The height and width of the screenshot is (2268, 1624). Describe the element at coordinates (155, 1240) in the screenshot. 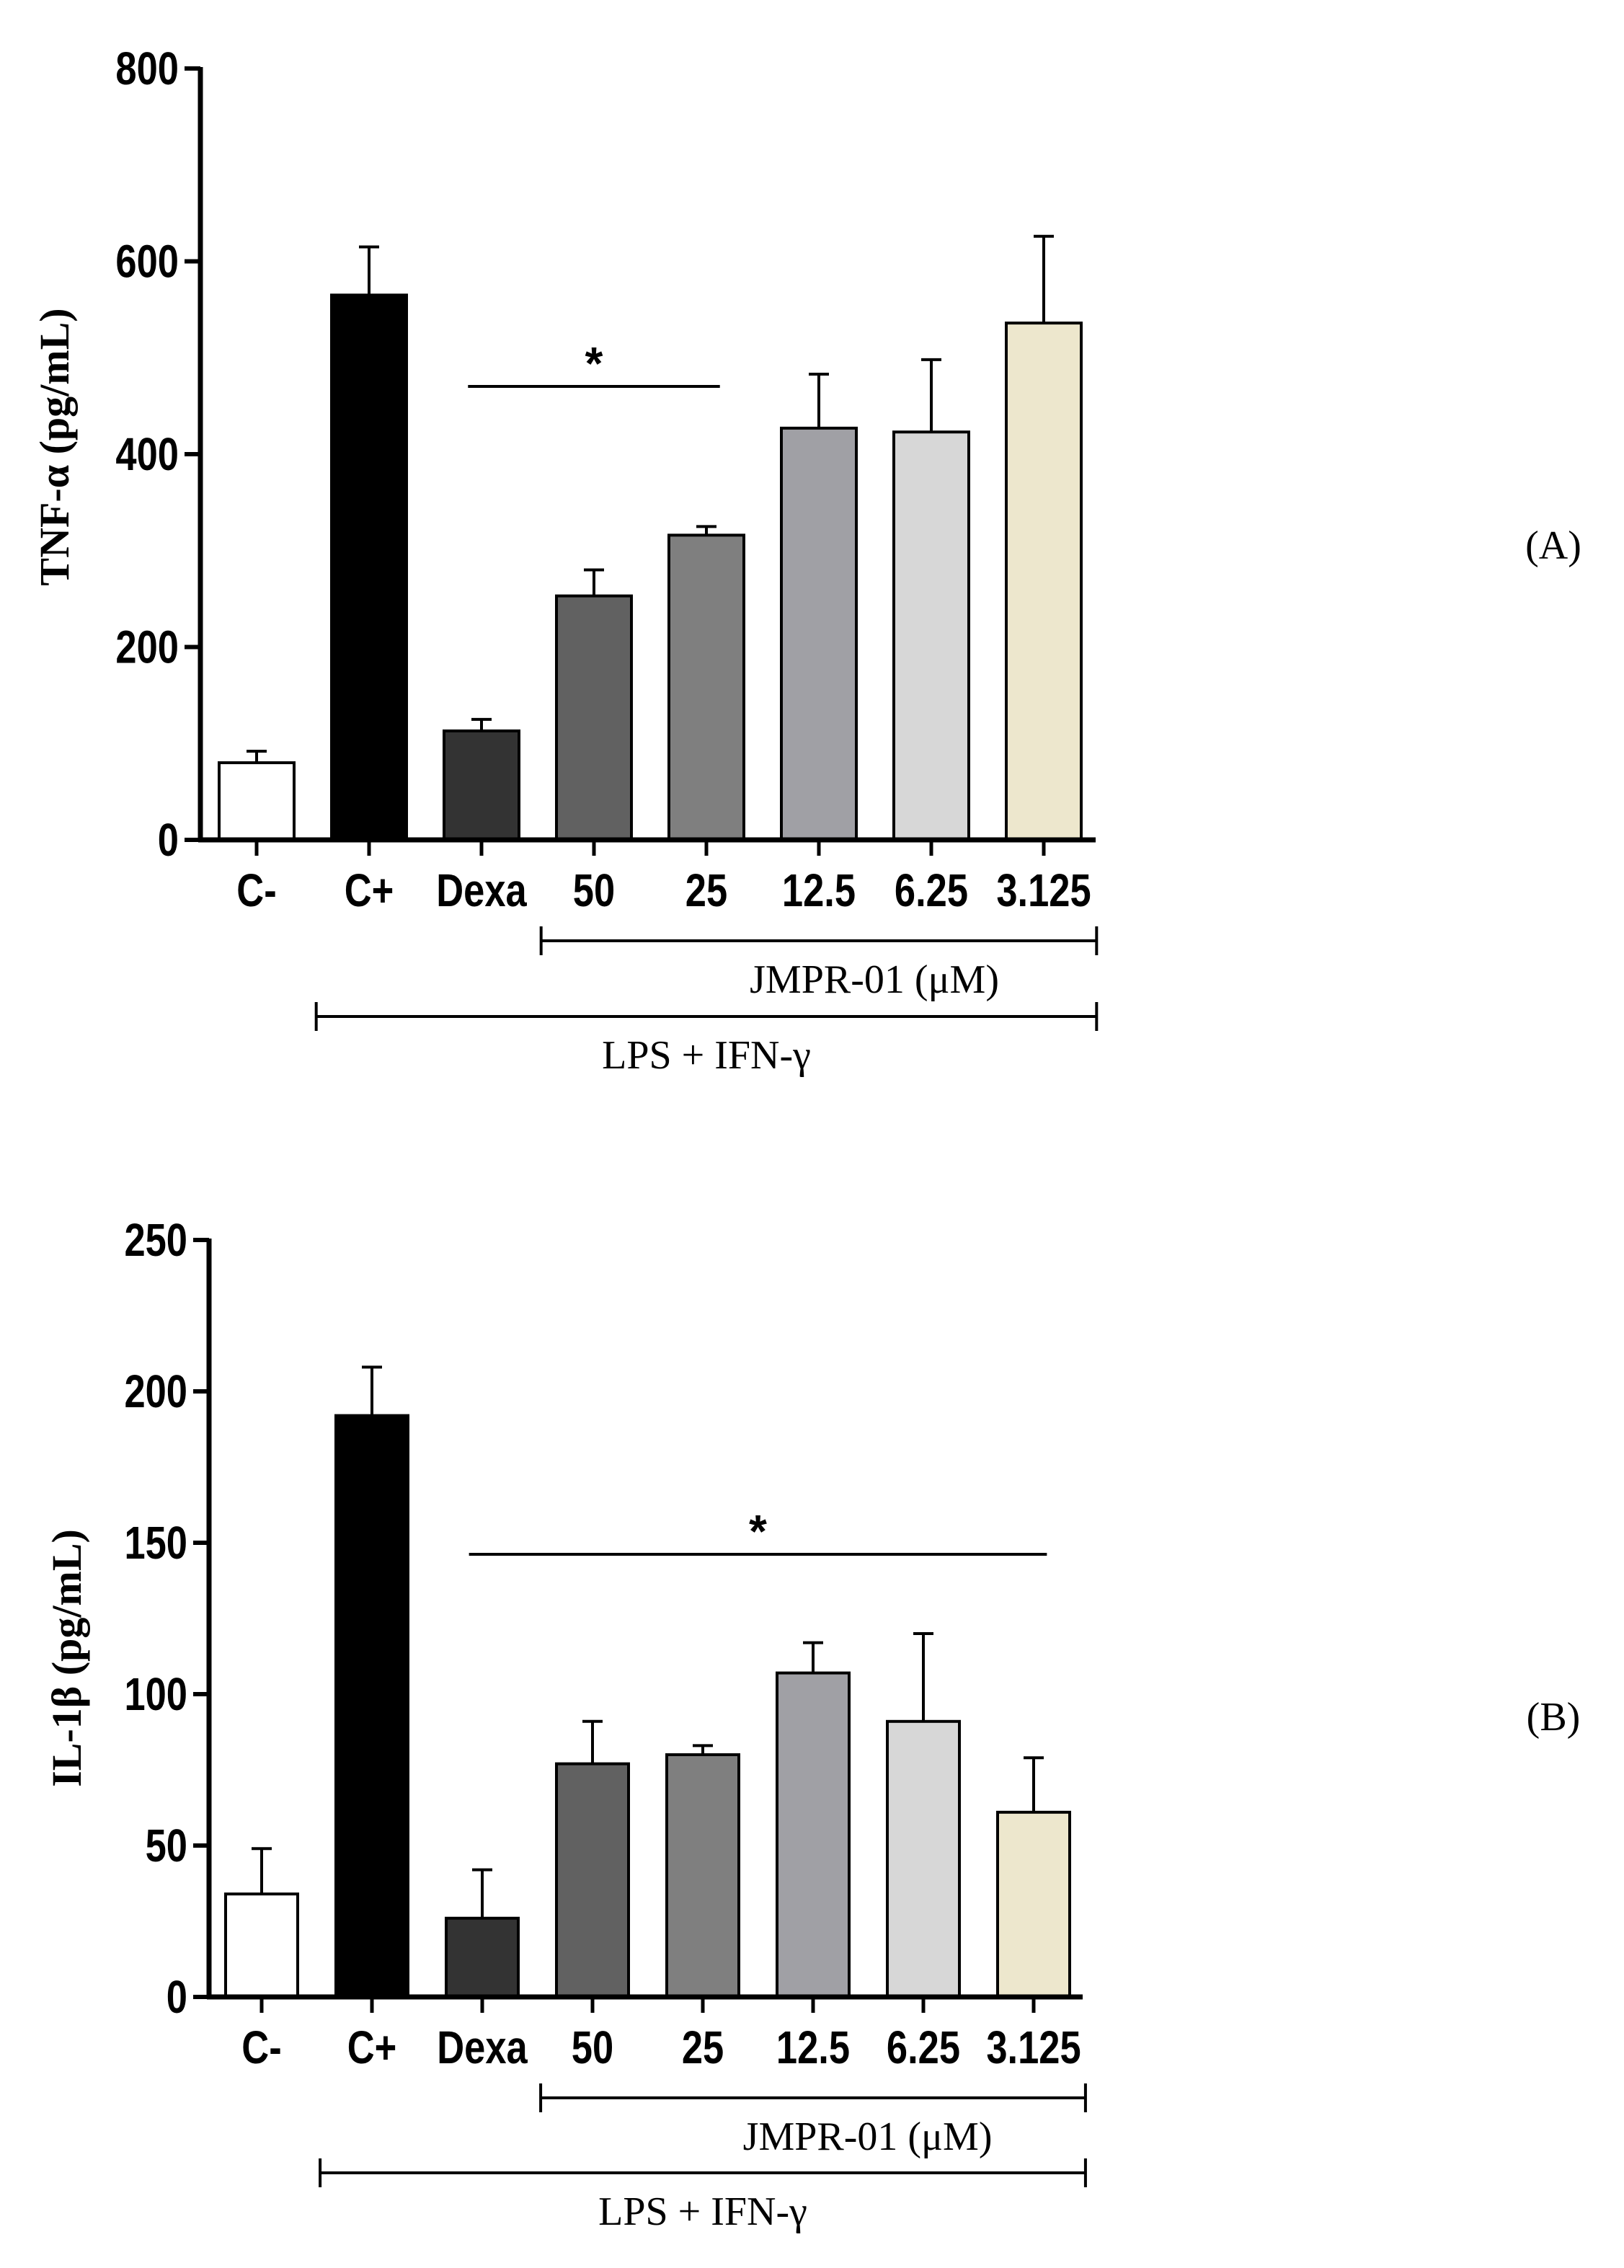

I see `y-tick-label: 250` at that location.